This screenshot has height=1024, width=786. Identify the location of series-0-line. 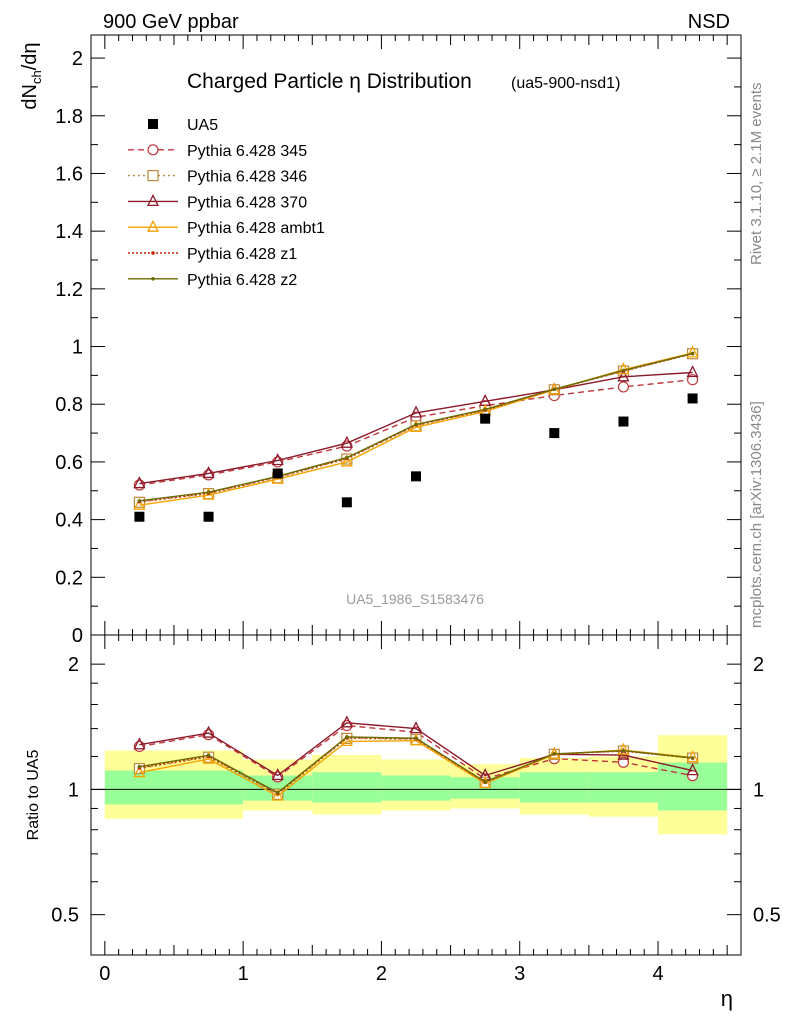
(416, 432).